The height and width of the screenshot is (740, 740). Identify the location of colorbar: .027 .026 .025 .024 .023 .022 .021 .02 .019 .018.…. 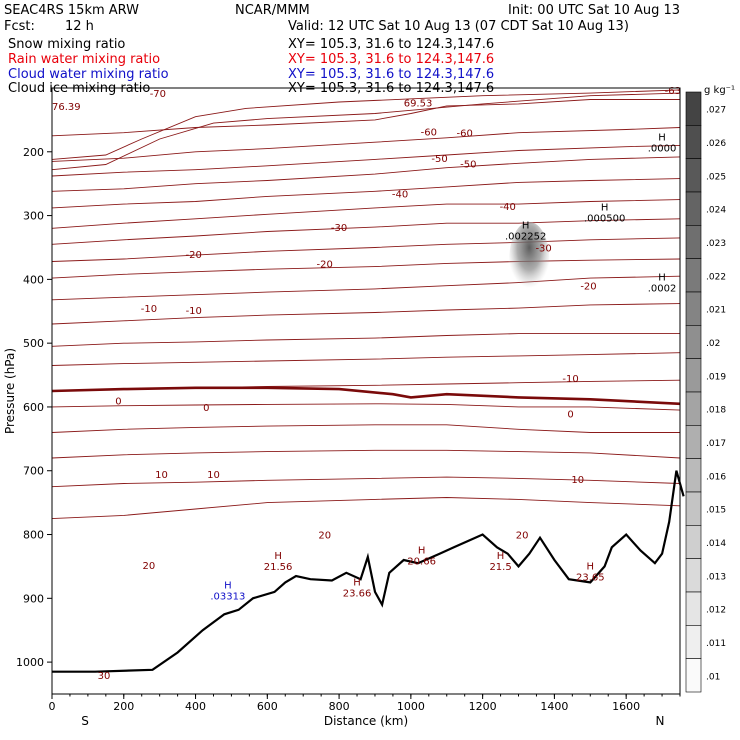
(705, 392).